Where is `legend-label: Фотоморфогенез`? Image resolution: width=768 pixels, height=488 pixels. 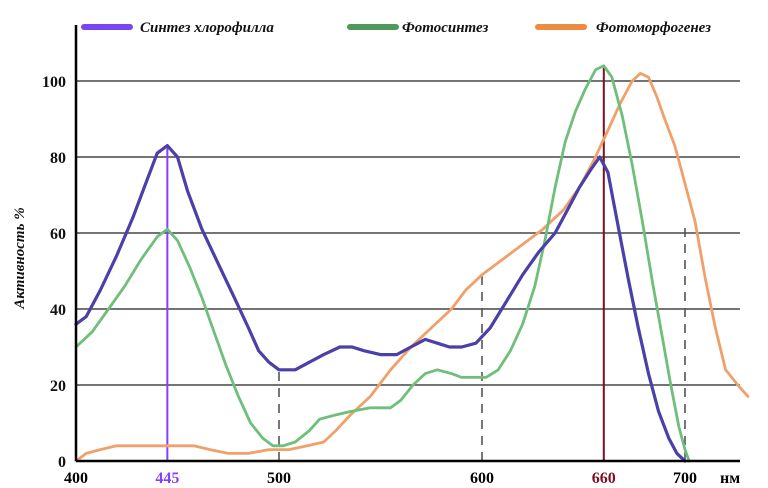 legend-label: Фотоморфогенез is located at coordinates (653, 28).